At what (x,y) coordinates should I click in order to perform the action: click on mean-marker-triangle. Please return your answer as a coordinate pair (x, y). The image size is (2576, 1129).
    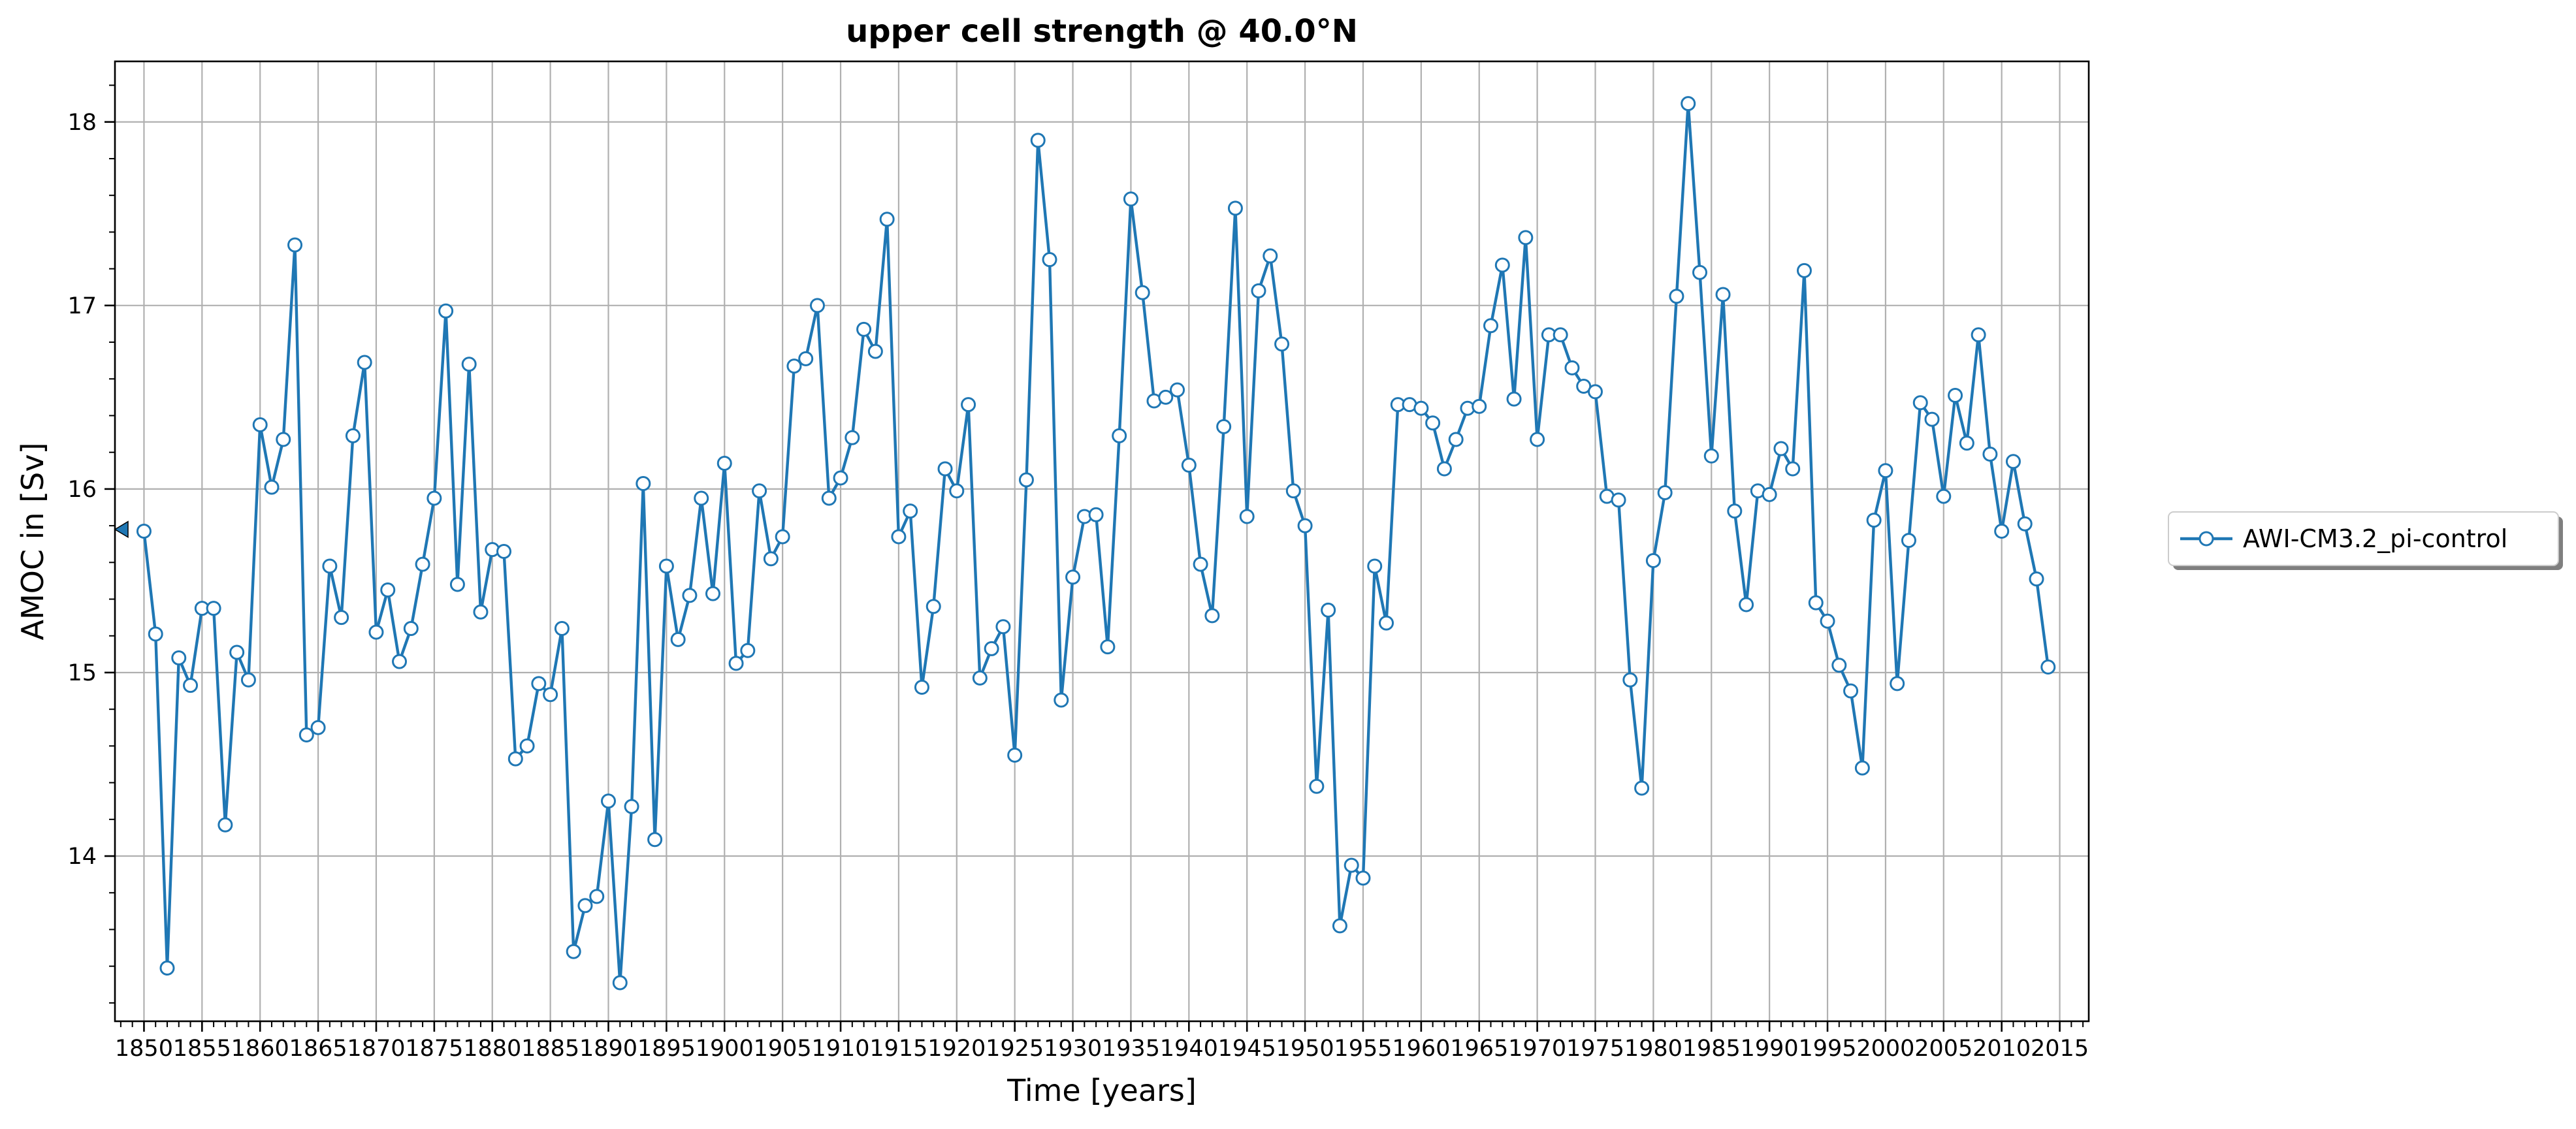
    Looking at the image, I should click on (121, 529).